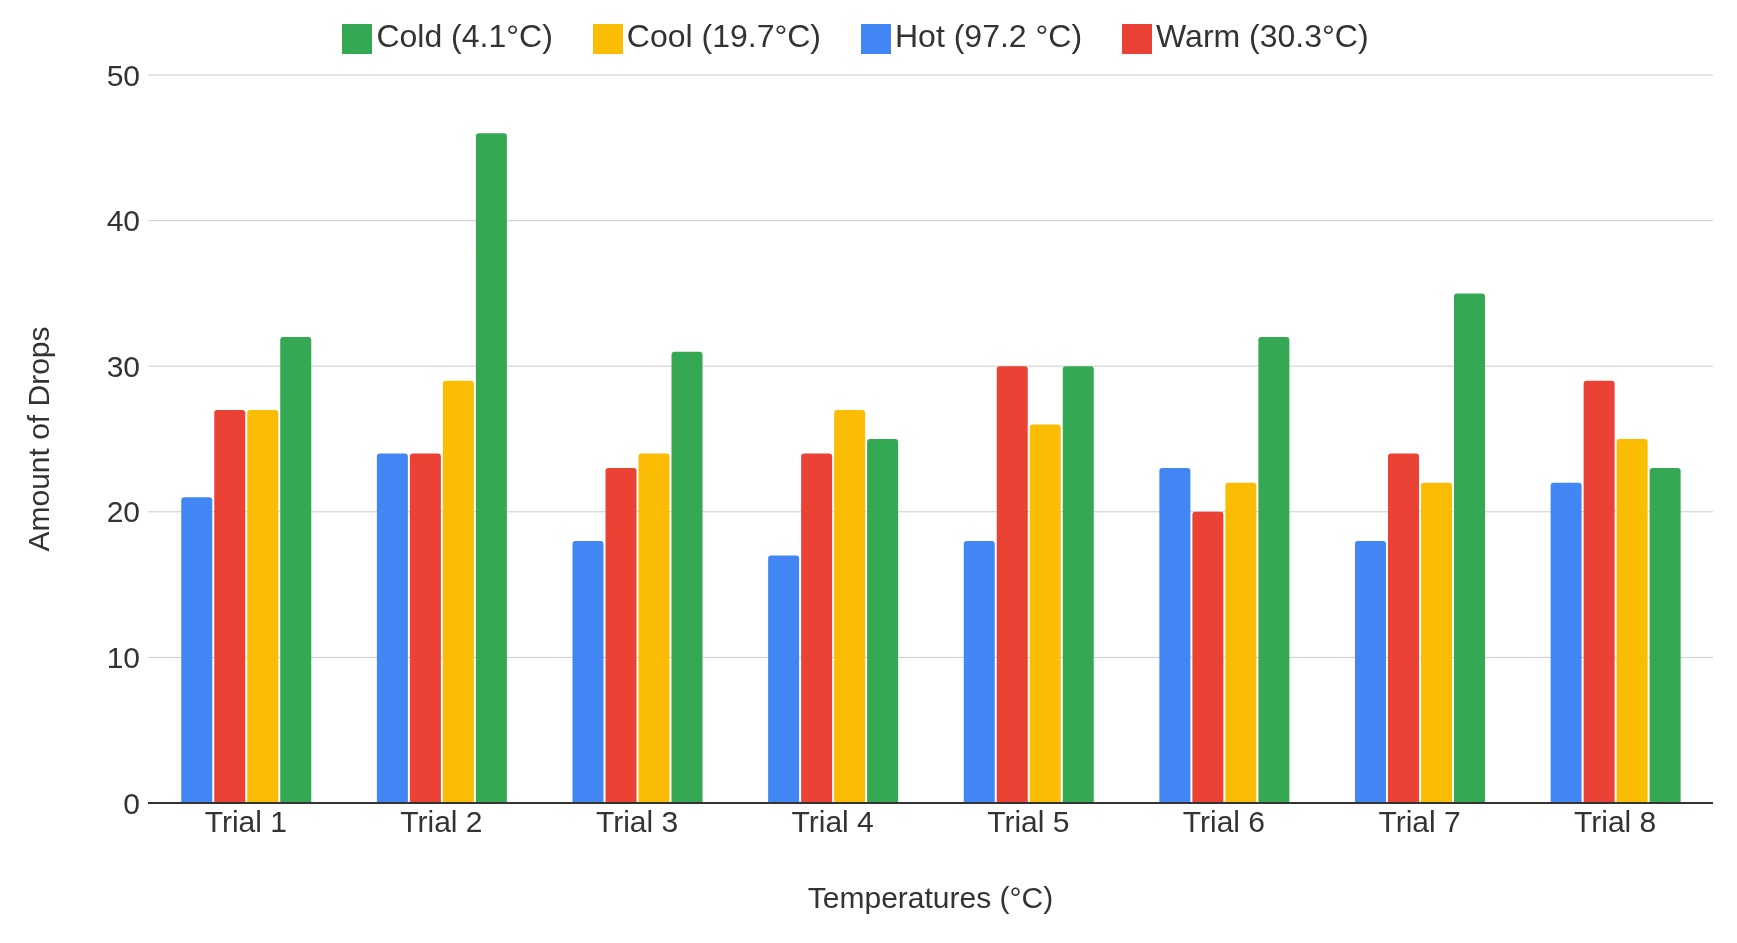 This screenshot has width=1737, height=943. What do you see at coordinates (989, 36) in the screenshot?
I see `legend-label: Hot (97.2 °C)` at bounding box center [989, 36].